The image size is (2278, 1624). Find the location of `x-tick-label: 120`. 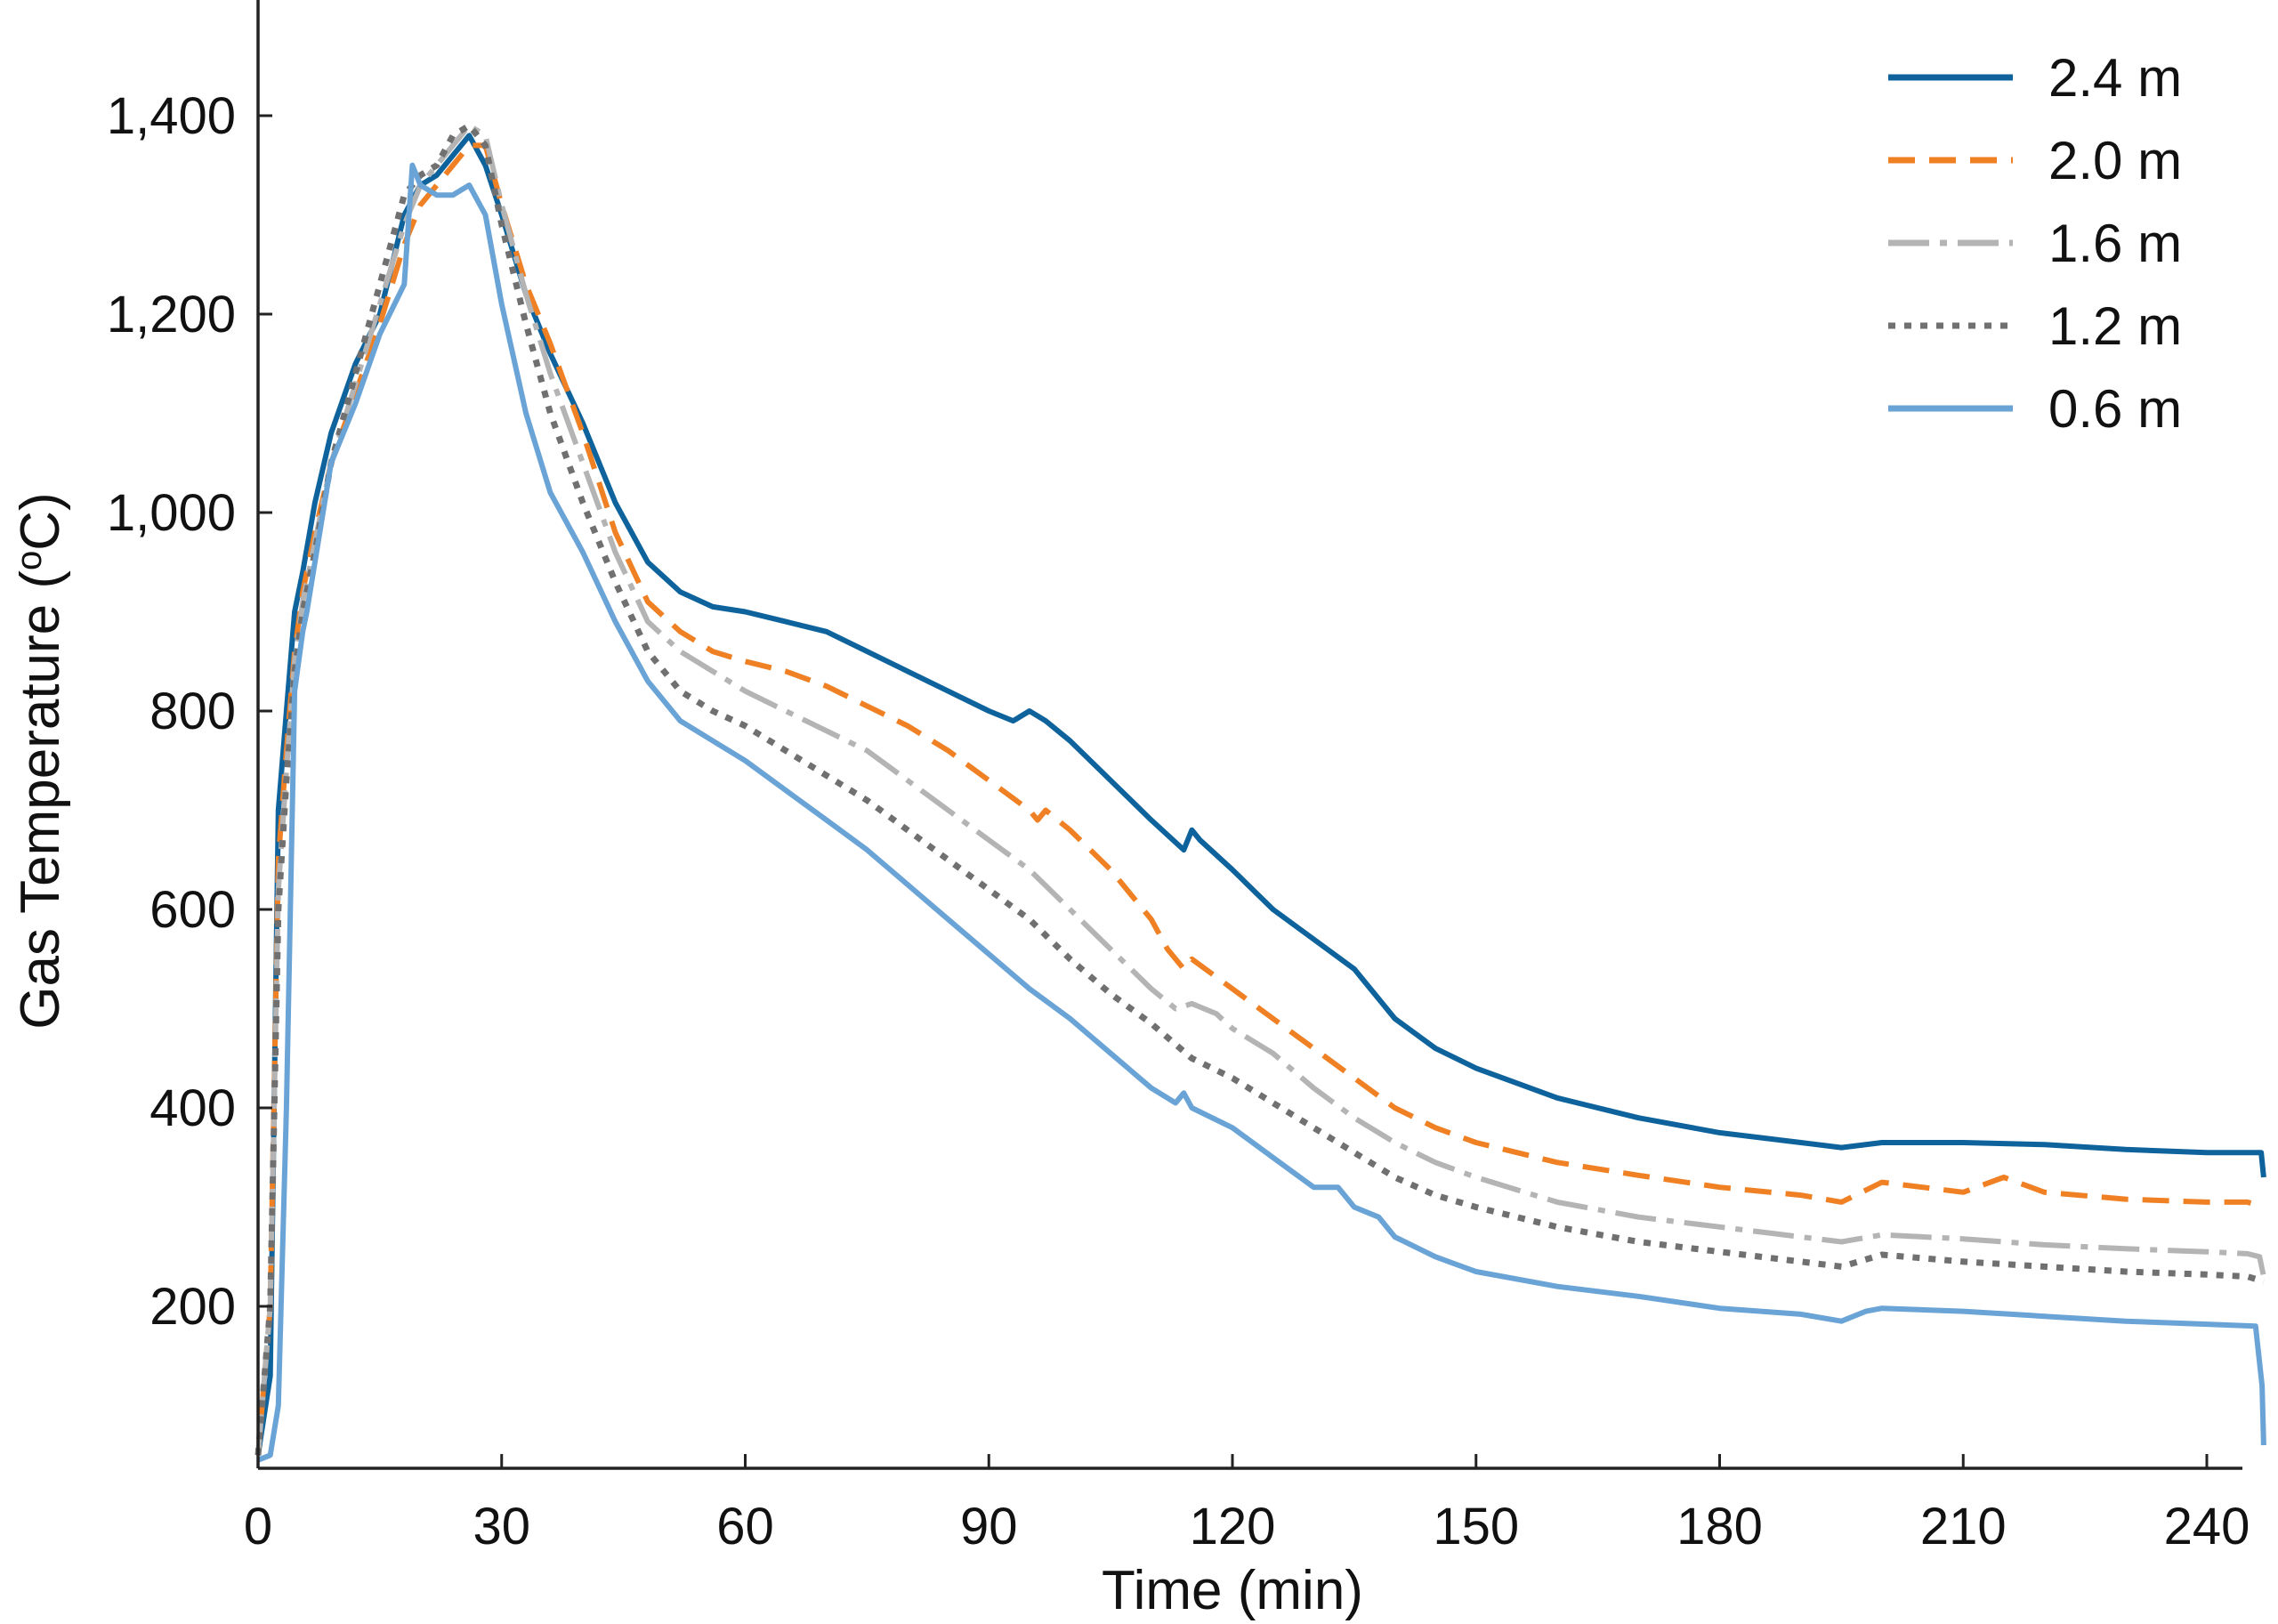

x-tick-label: 120 is located at coordinates (1233, 1527).